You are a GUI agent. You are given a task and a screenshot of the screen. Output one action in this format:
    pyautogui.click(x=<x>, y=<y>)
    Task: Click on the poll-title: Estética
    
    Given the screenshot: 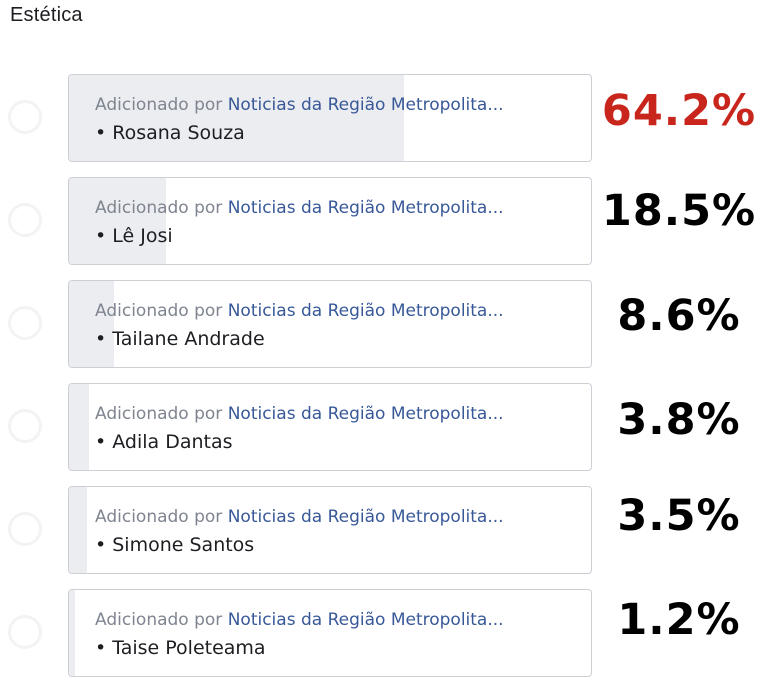 What is the action you would take?
    pyautogui.click(x=46, y=15)
    